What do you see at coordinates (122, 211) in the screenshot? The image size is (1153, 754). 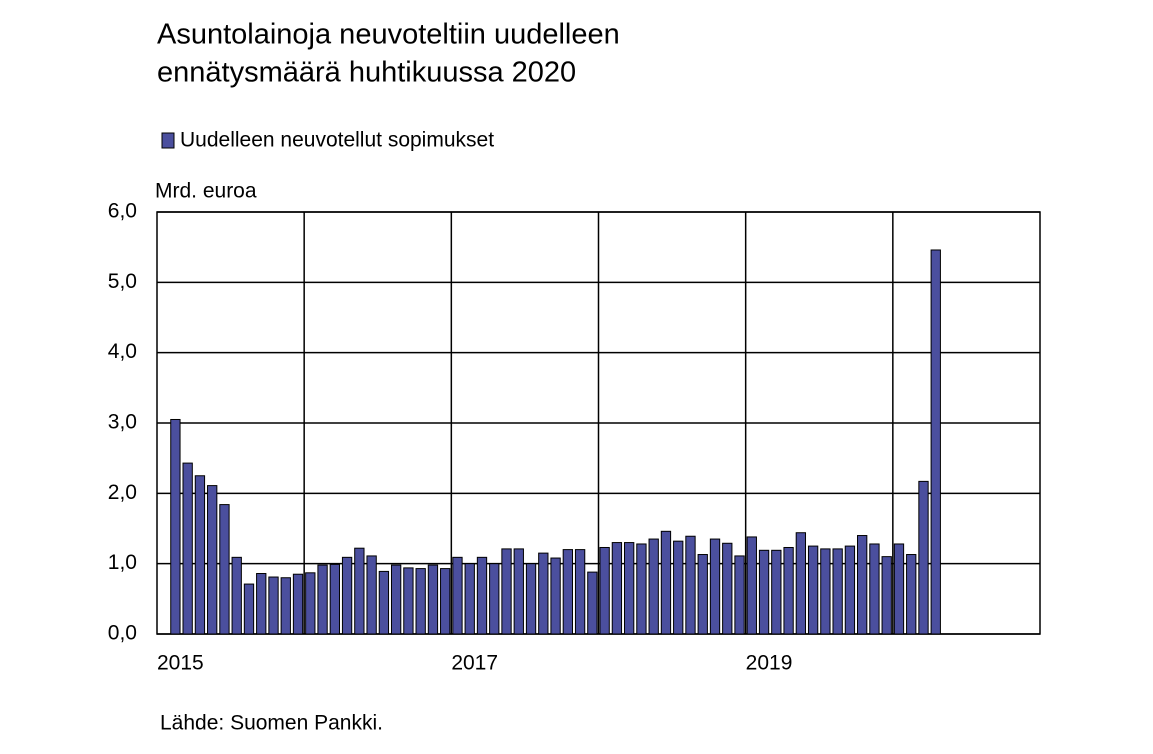 I see `y-tick-label: 6,0` at bounding box center [122, 211].